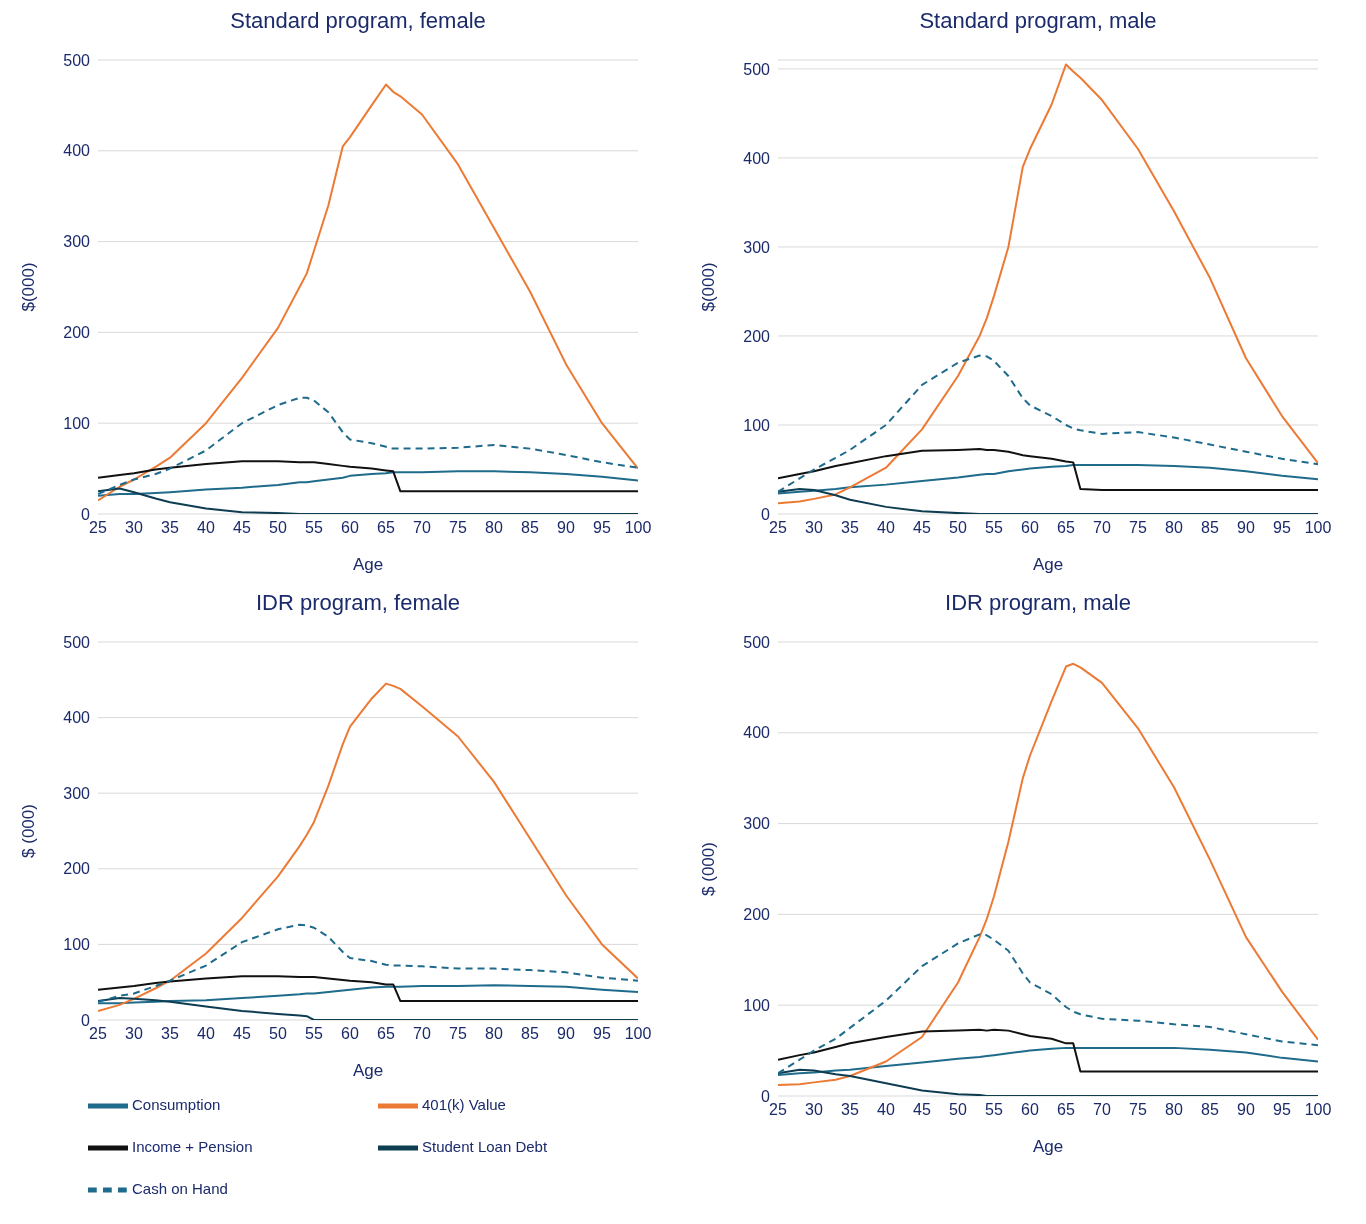 This screenshot has height=1224, width=1366. Describe the element at coordinates (1038, 21) in the screenshot. I see `chart-title: Standard program, male` at that location.